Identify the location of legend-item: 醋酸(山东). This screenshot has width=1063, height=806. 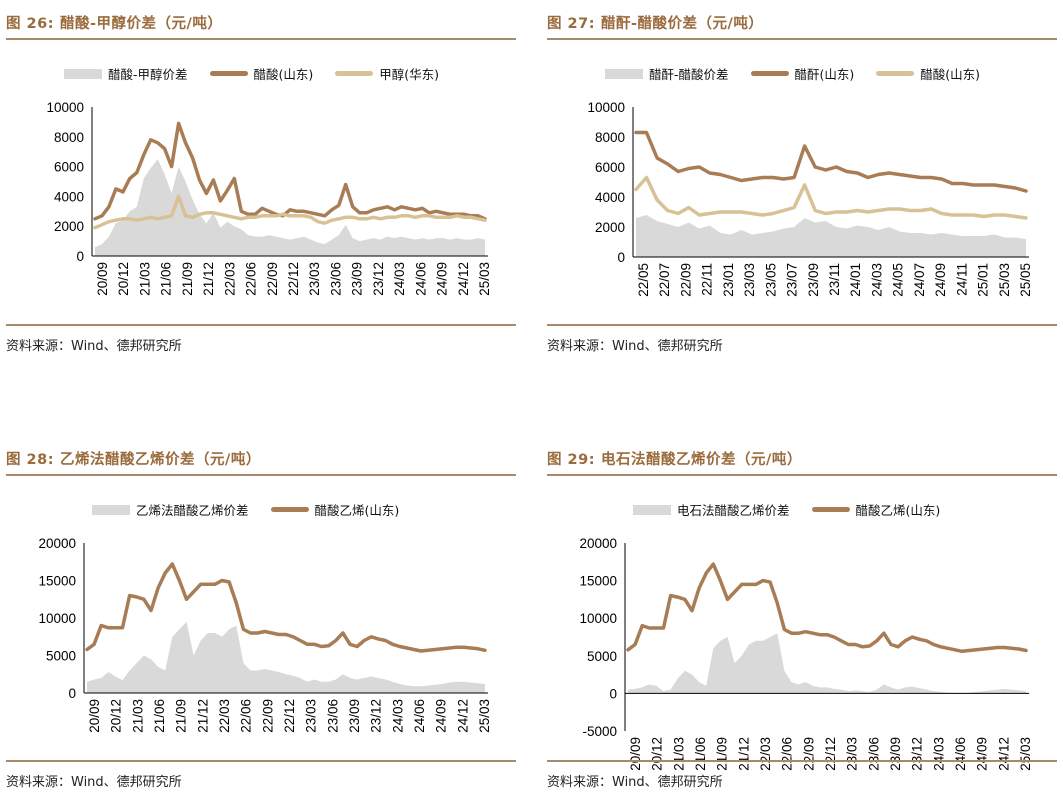
(928, 73).